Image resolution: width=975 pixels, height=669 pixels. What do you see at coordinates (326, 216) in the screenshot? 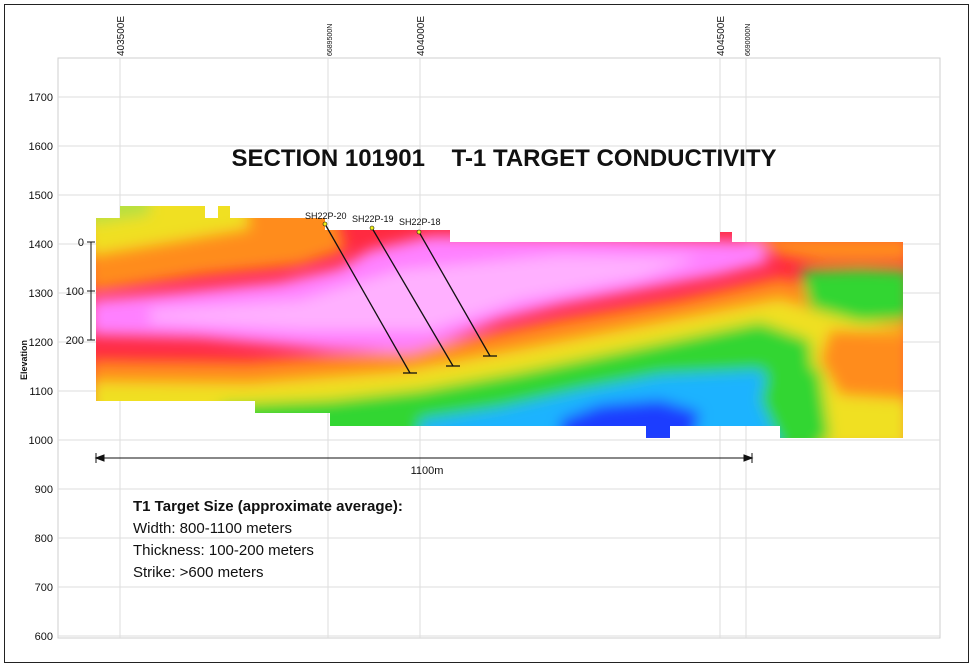
I see `drill-hole-label-sh22p-20: SH22P-20` at bounding box center [326, 216].